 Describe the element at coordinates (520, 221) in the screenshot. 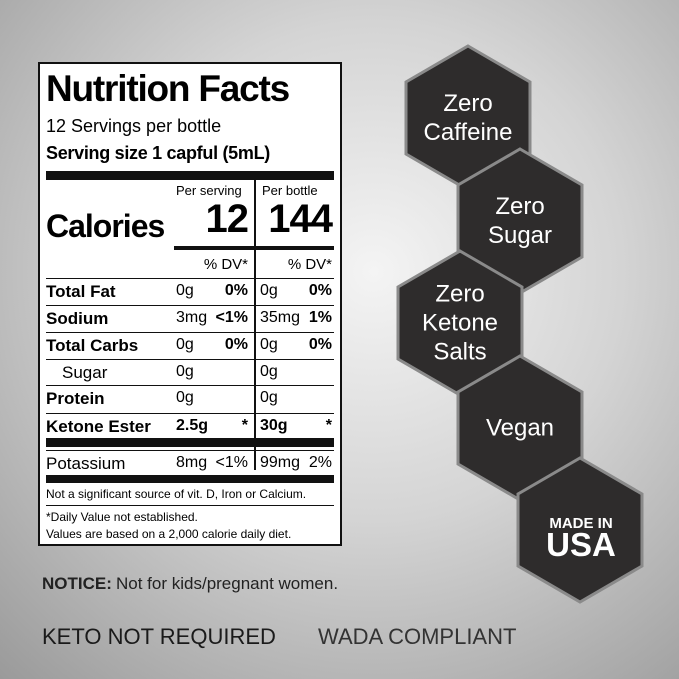

I see `badge-text: Zero Sugar` at that location.